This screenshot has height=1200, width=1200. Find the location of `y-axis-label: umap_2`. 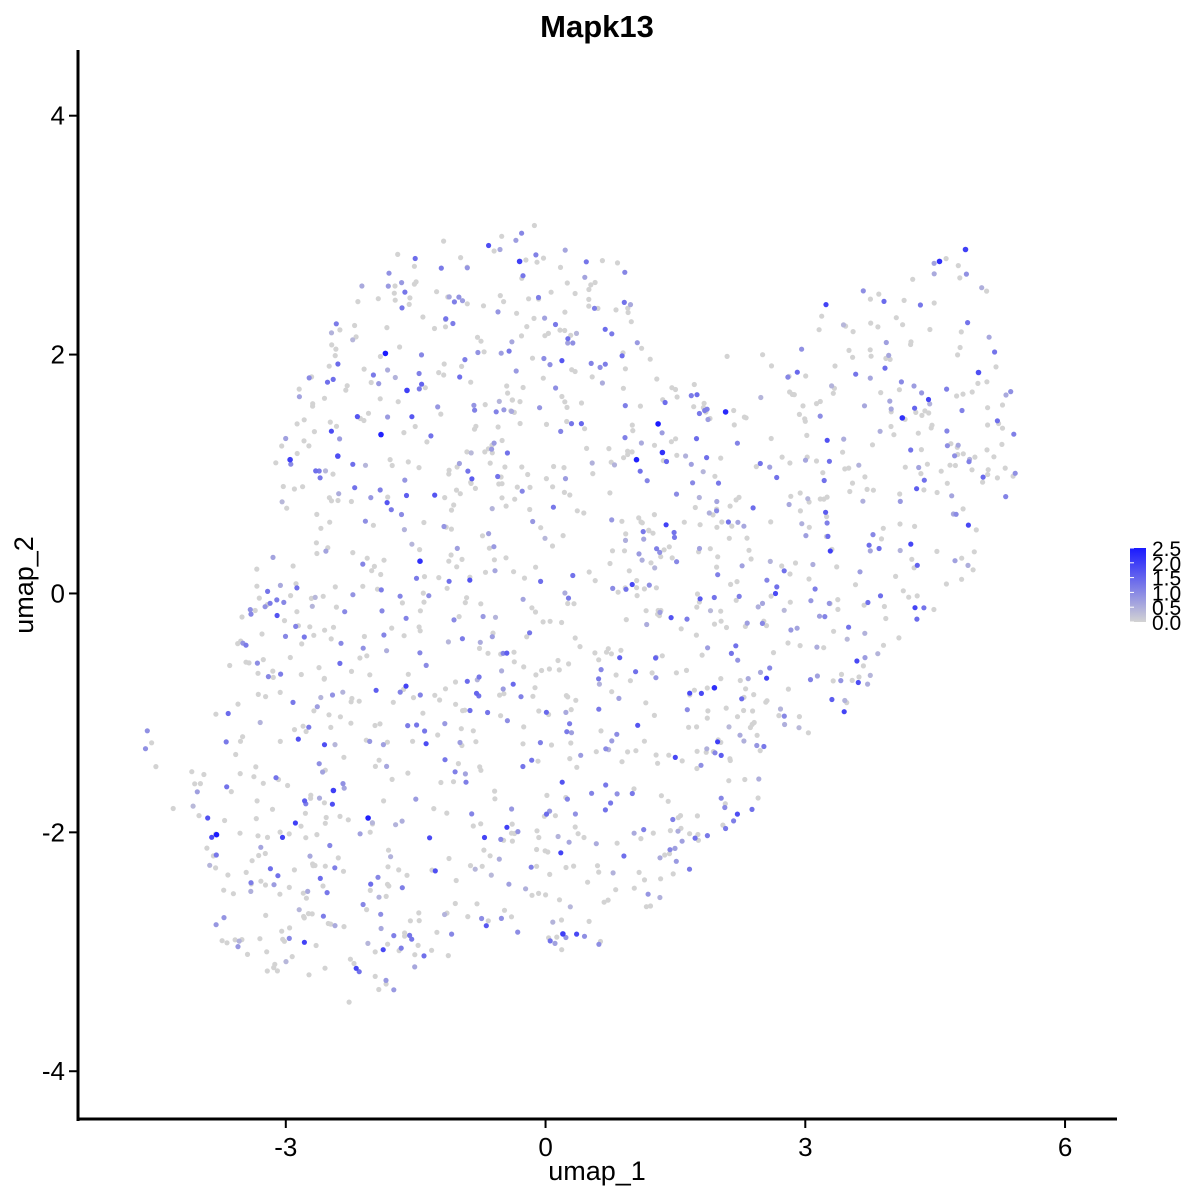

y-axis-label: umap_2 is located at coordinates (24, 585).